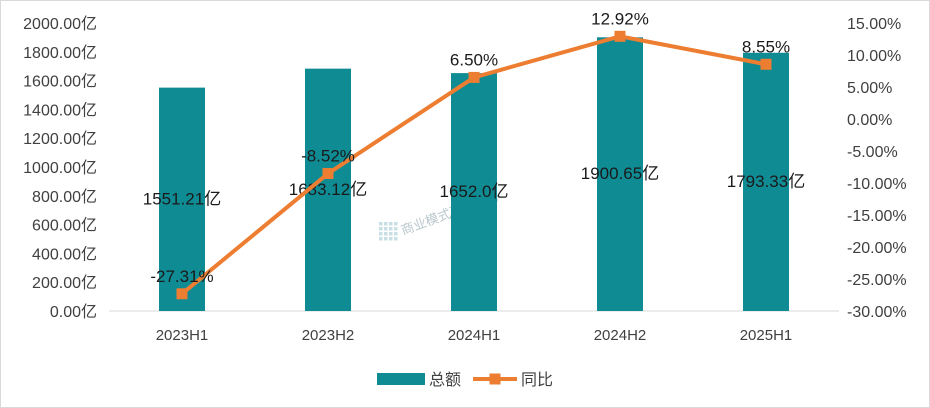  What do you see at coordinates (874, 24) in the screenshot?
I see `right-axis-tick-label: 15.00%` at bounding box center [874, 24].